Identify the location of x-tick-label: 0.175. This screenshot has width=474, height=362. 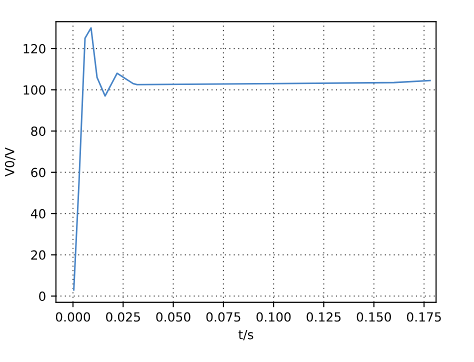
(423, 317).